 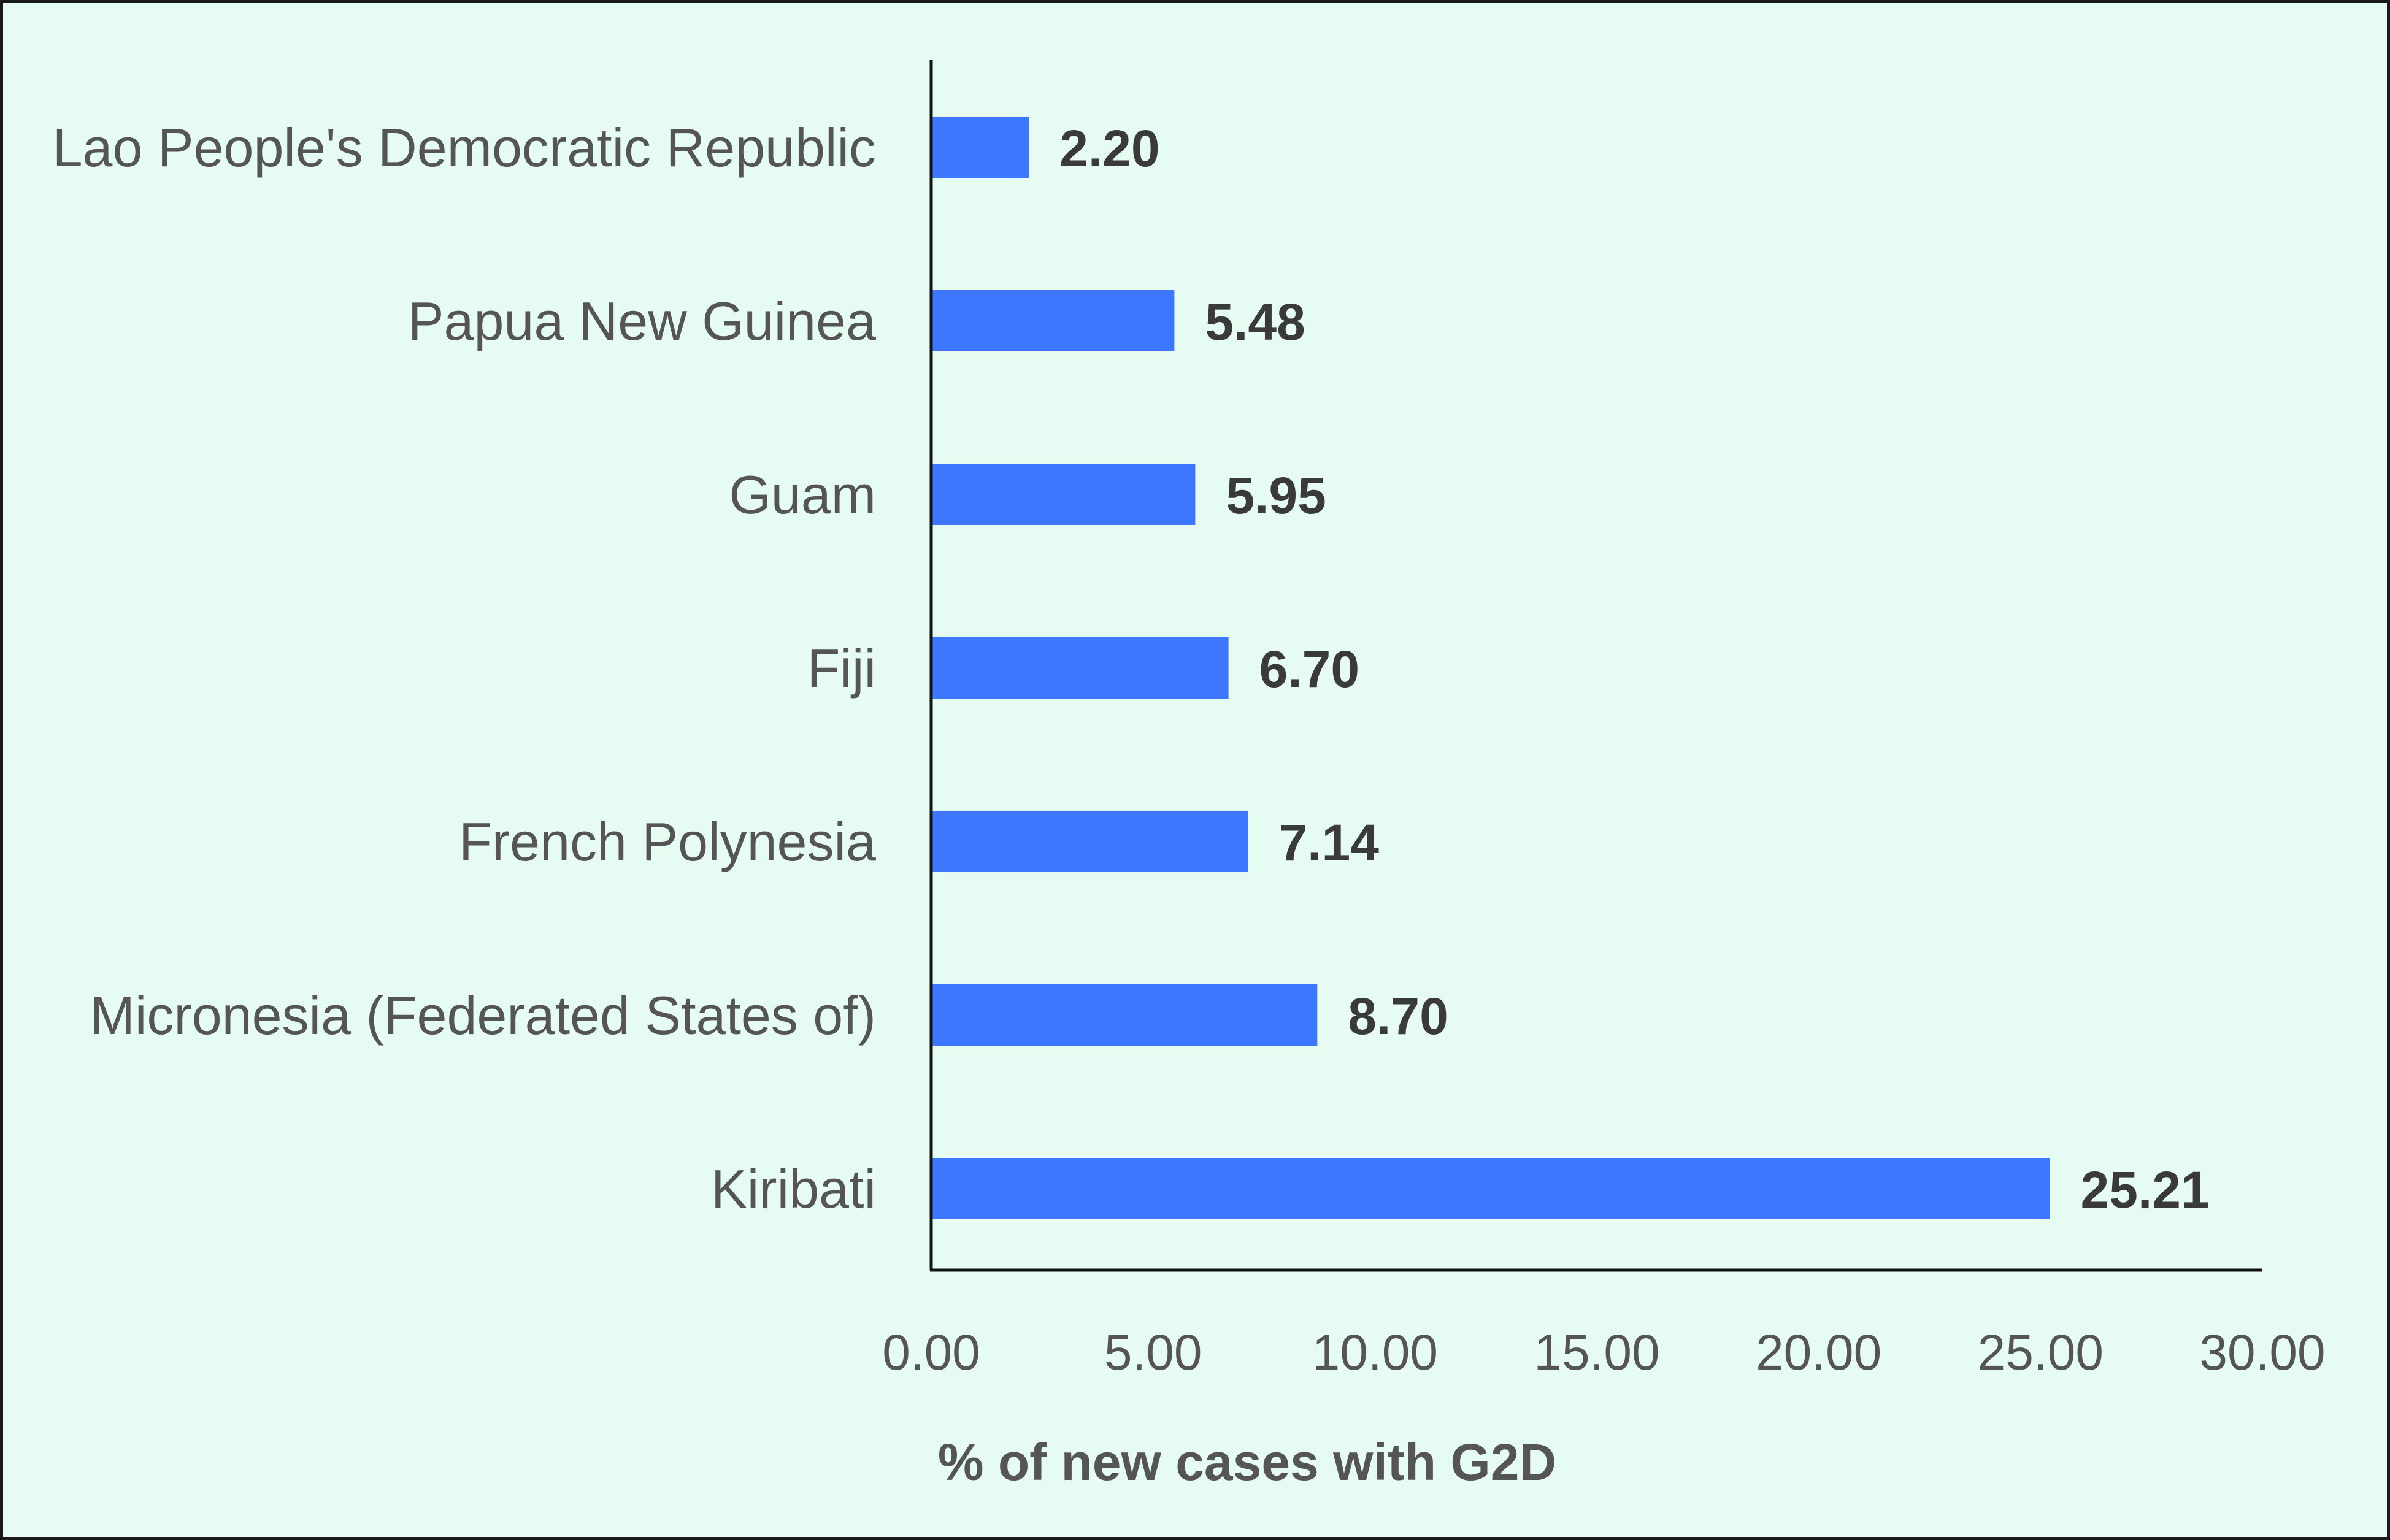 What do you see at coordinates (793, 1189) in the screenshot?
I see `category-label: Kiribati` at bounding box center [793, 1189].